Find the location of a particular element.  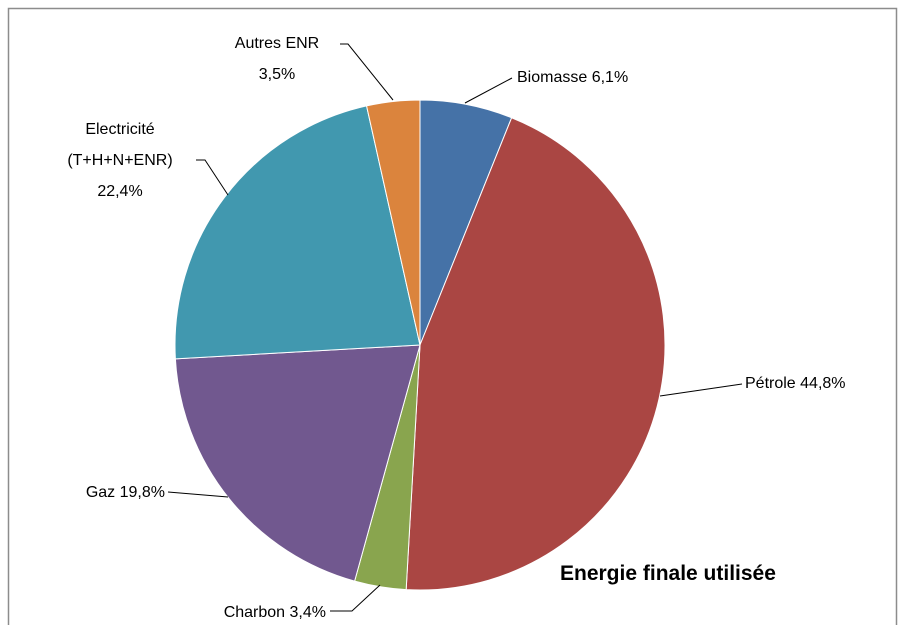

slice-label: Biomasse 6,1% is located at coordinates (617, 77).